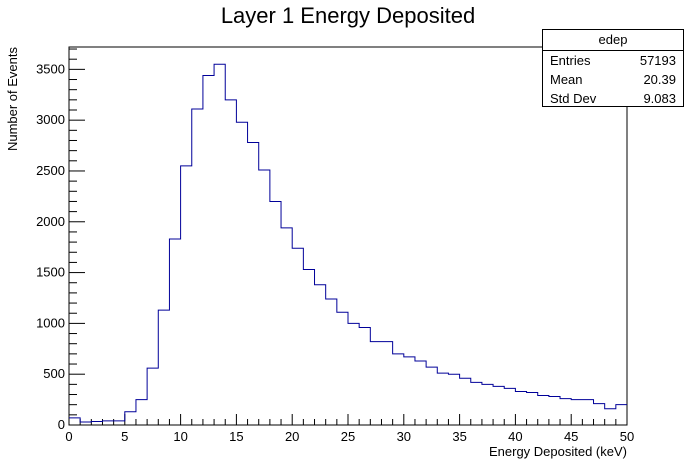 This screenshot has height=472, width=696. I want to click on y-tick-label: 0, so click(61, 424).